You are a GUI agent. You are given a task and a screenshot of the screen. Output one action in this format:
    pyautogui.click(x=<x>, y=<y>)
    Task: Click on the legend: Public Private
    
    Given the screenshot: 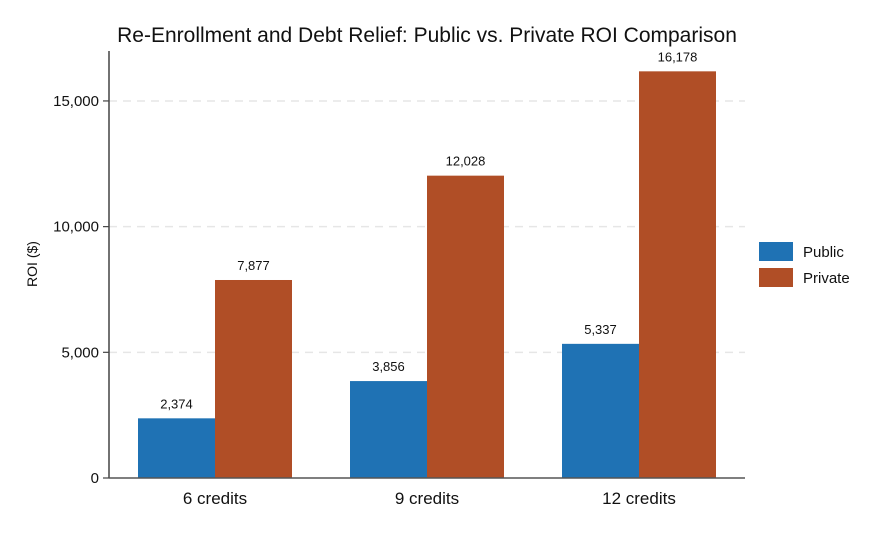 What is the action you would take?
    pyautogui.click(x=804, y=264)
    